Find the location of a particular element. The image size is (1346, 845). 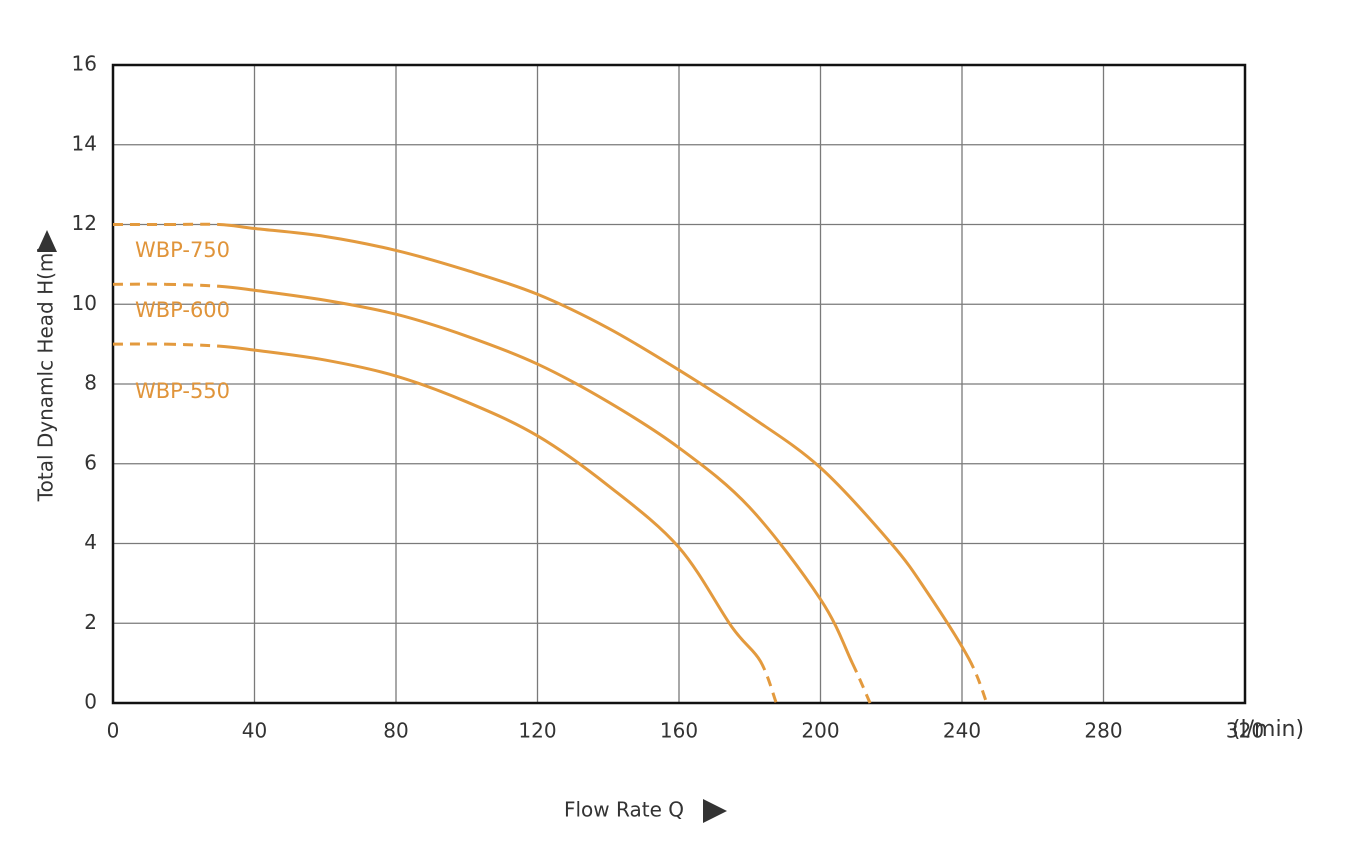

y-axis-arrow is located at coordinates (47, 241).